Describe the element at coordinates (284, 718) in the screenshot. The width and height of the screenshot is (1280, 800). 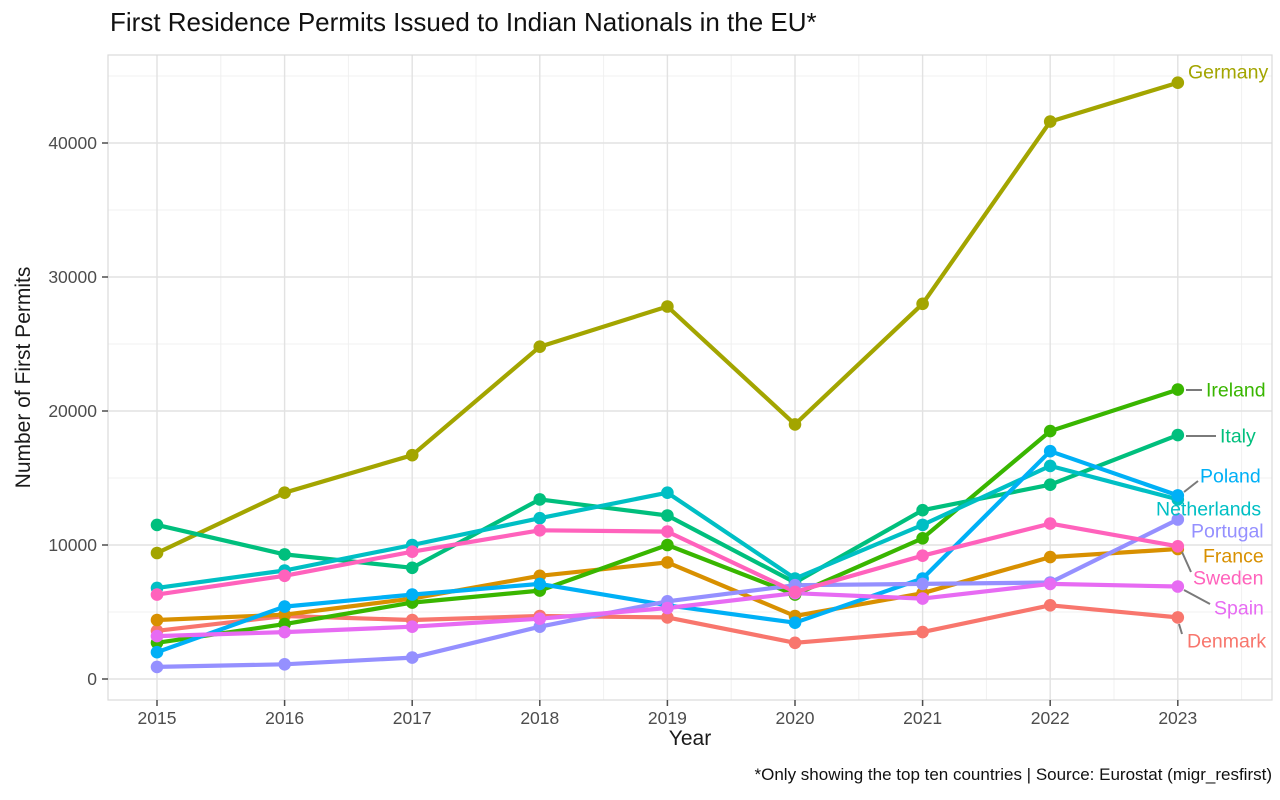
I see `x-tick-label: 2016` at that location.